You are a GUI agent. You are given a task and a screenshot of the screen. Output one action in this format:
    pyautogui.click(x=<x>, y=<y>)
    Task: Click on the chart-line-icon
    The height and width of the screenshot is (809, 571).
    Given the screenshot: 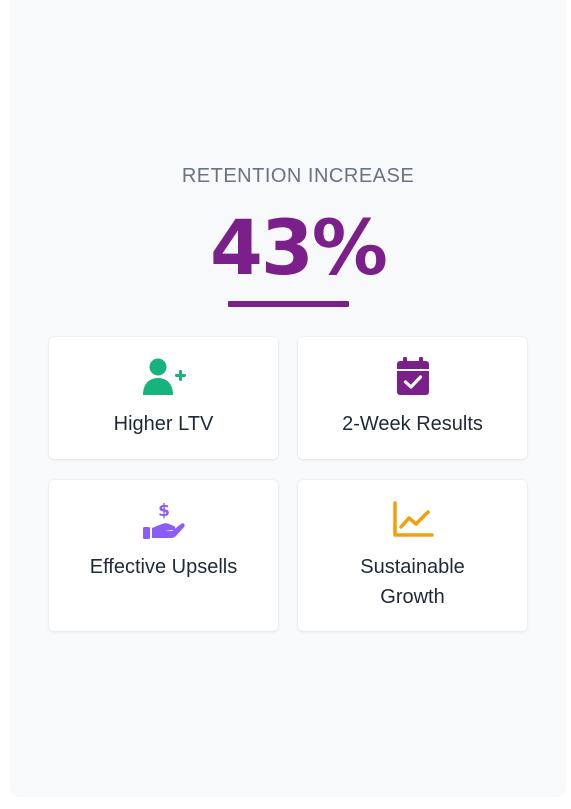 What is the action you would take?
    pyautogui.click(x=413, y=520)
    